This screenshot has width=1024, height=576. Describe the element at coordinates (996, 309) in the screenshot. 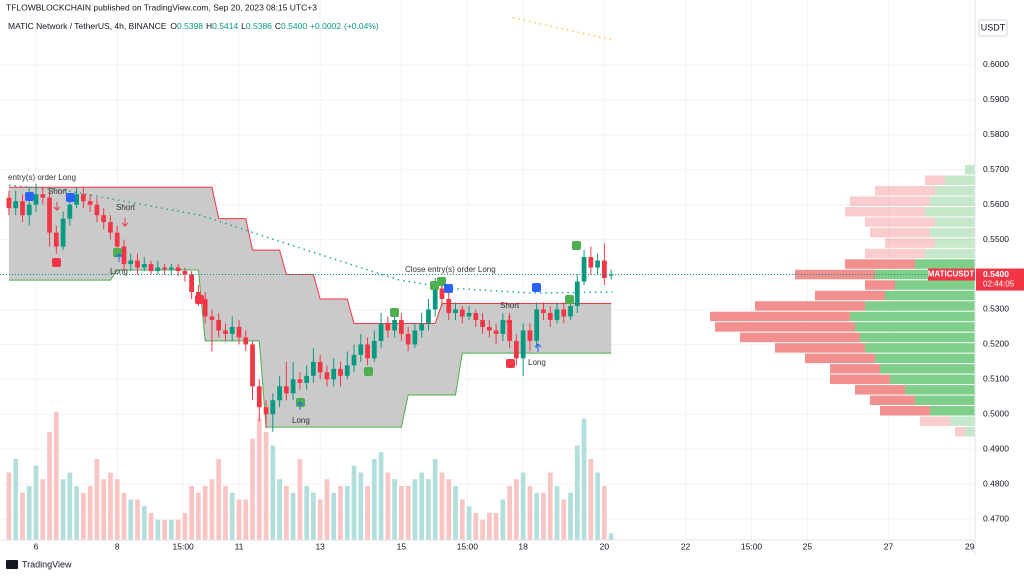

I see `y-tick-label: 0.5300` at that location.